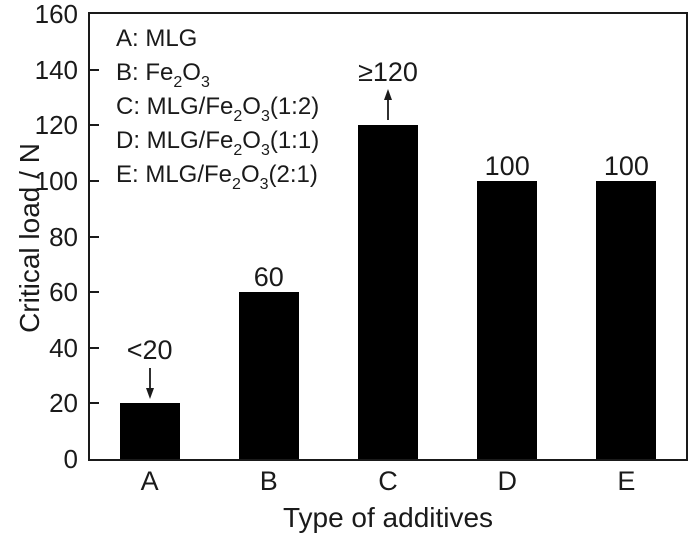 The width and height of the screenshot is (700, 542). Describe the element at coordinates (56, 14) in the screenshot. I see `y-tick-label: 160` at that location.